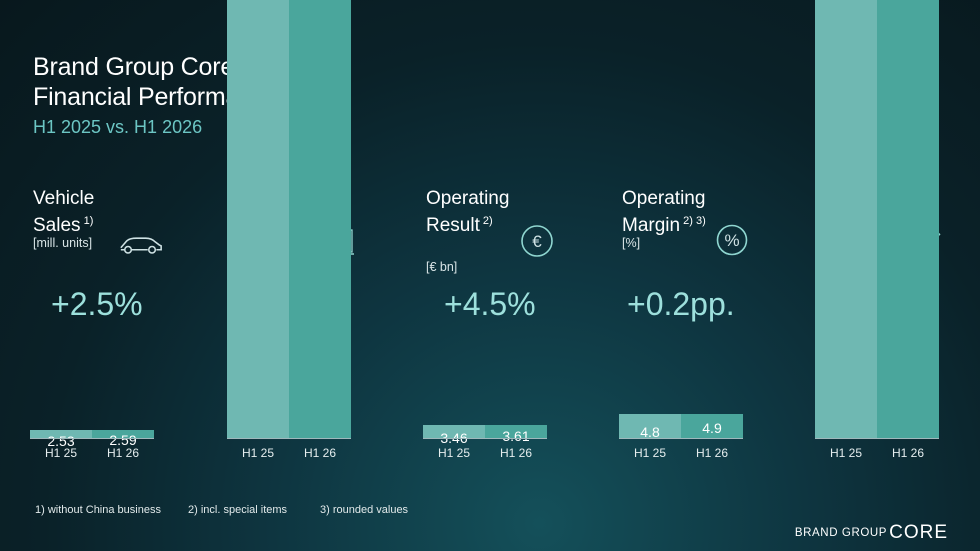  Describe the element at coordinates (453, 225) in the screenshot. I see `kpi-title-line2: Result` at that location.